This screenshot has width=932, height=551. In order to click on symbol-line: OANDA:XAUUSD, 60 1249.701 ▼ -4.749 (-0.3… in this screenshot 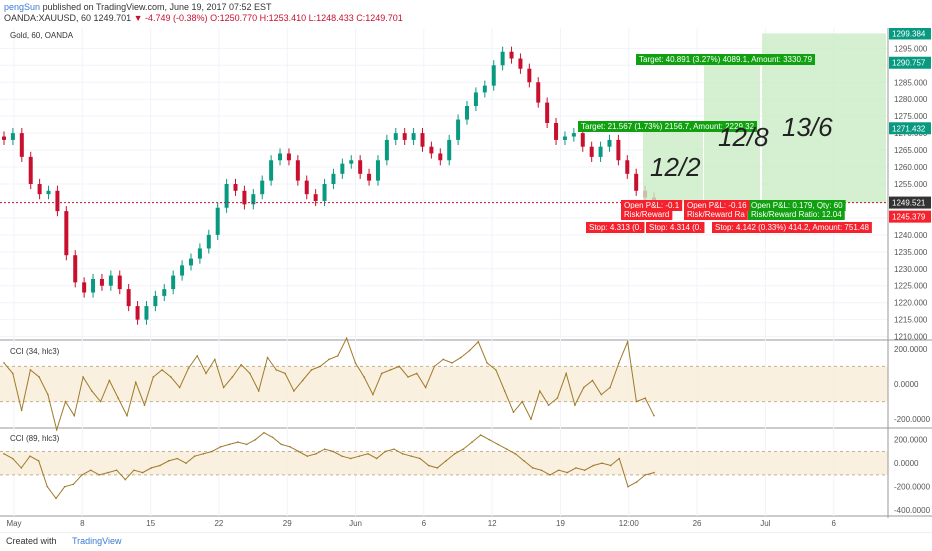, I will do `click(203, 18)`.